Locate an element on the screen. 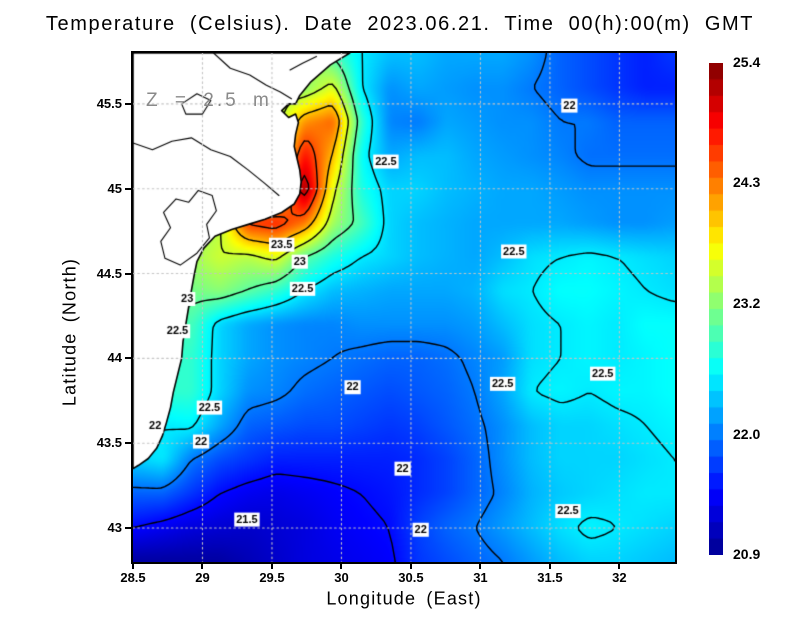  x-tick-label: 31 is located at coordinates (480, 577).